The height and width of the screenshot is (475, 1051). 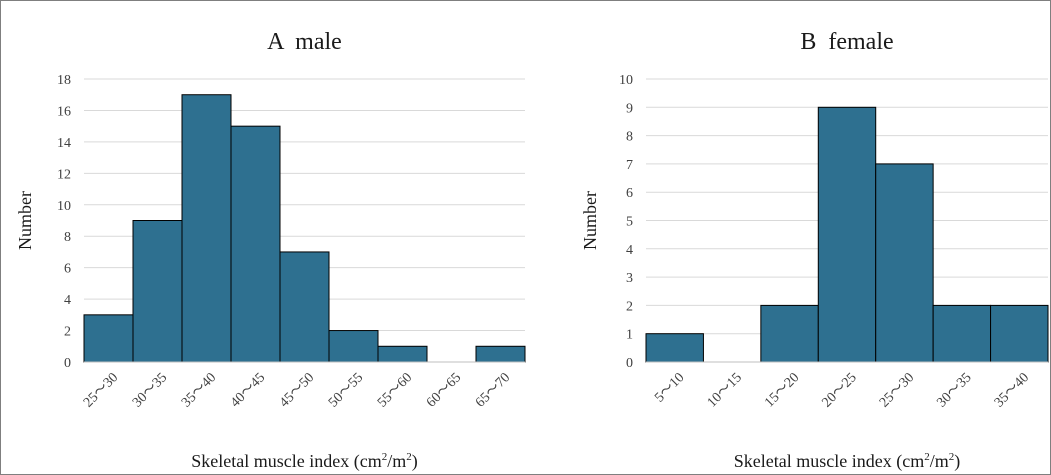 I want to click on male-x-axis-title: Skeletal muscle index (cm2​/m2​), so click(x=304, y=461).